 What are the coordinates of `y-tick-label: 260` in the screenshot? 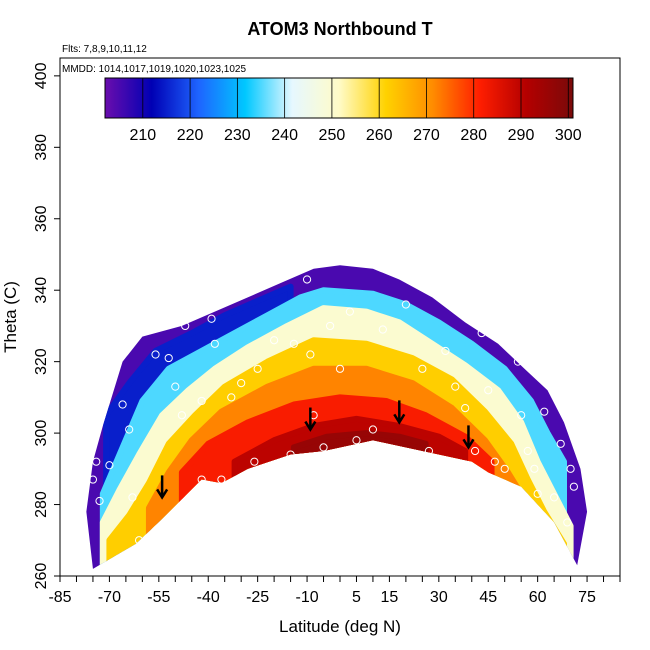 It's located at (41, 576).